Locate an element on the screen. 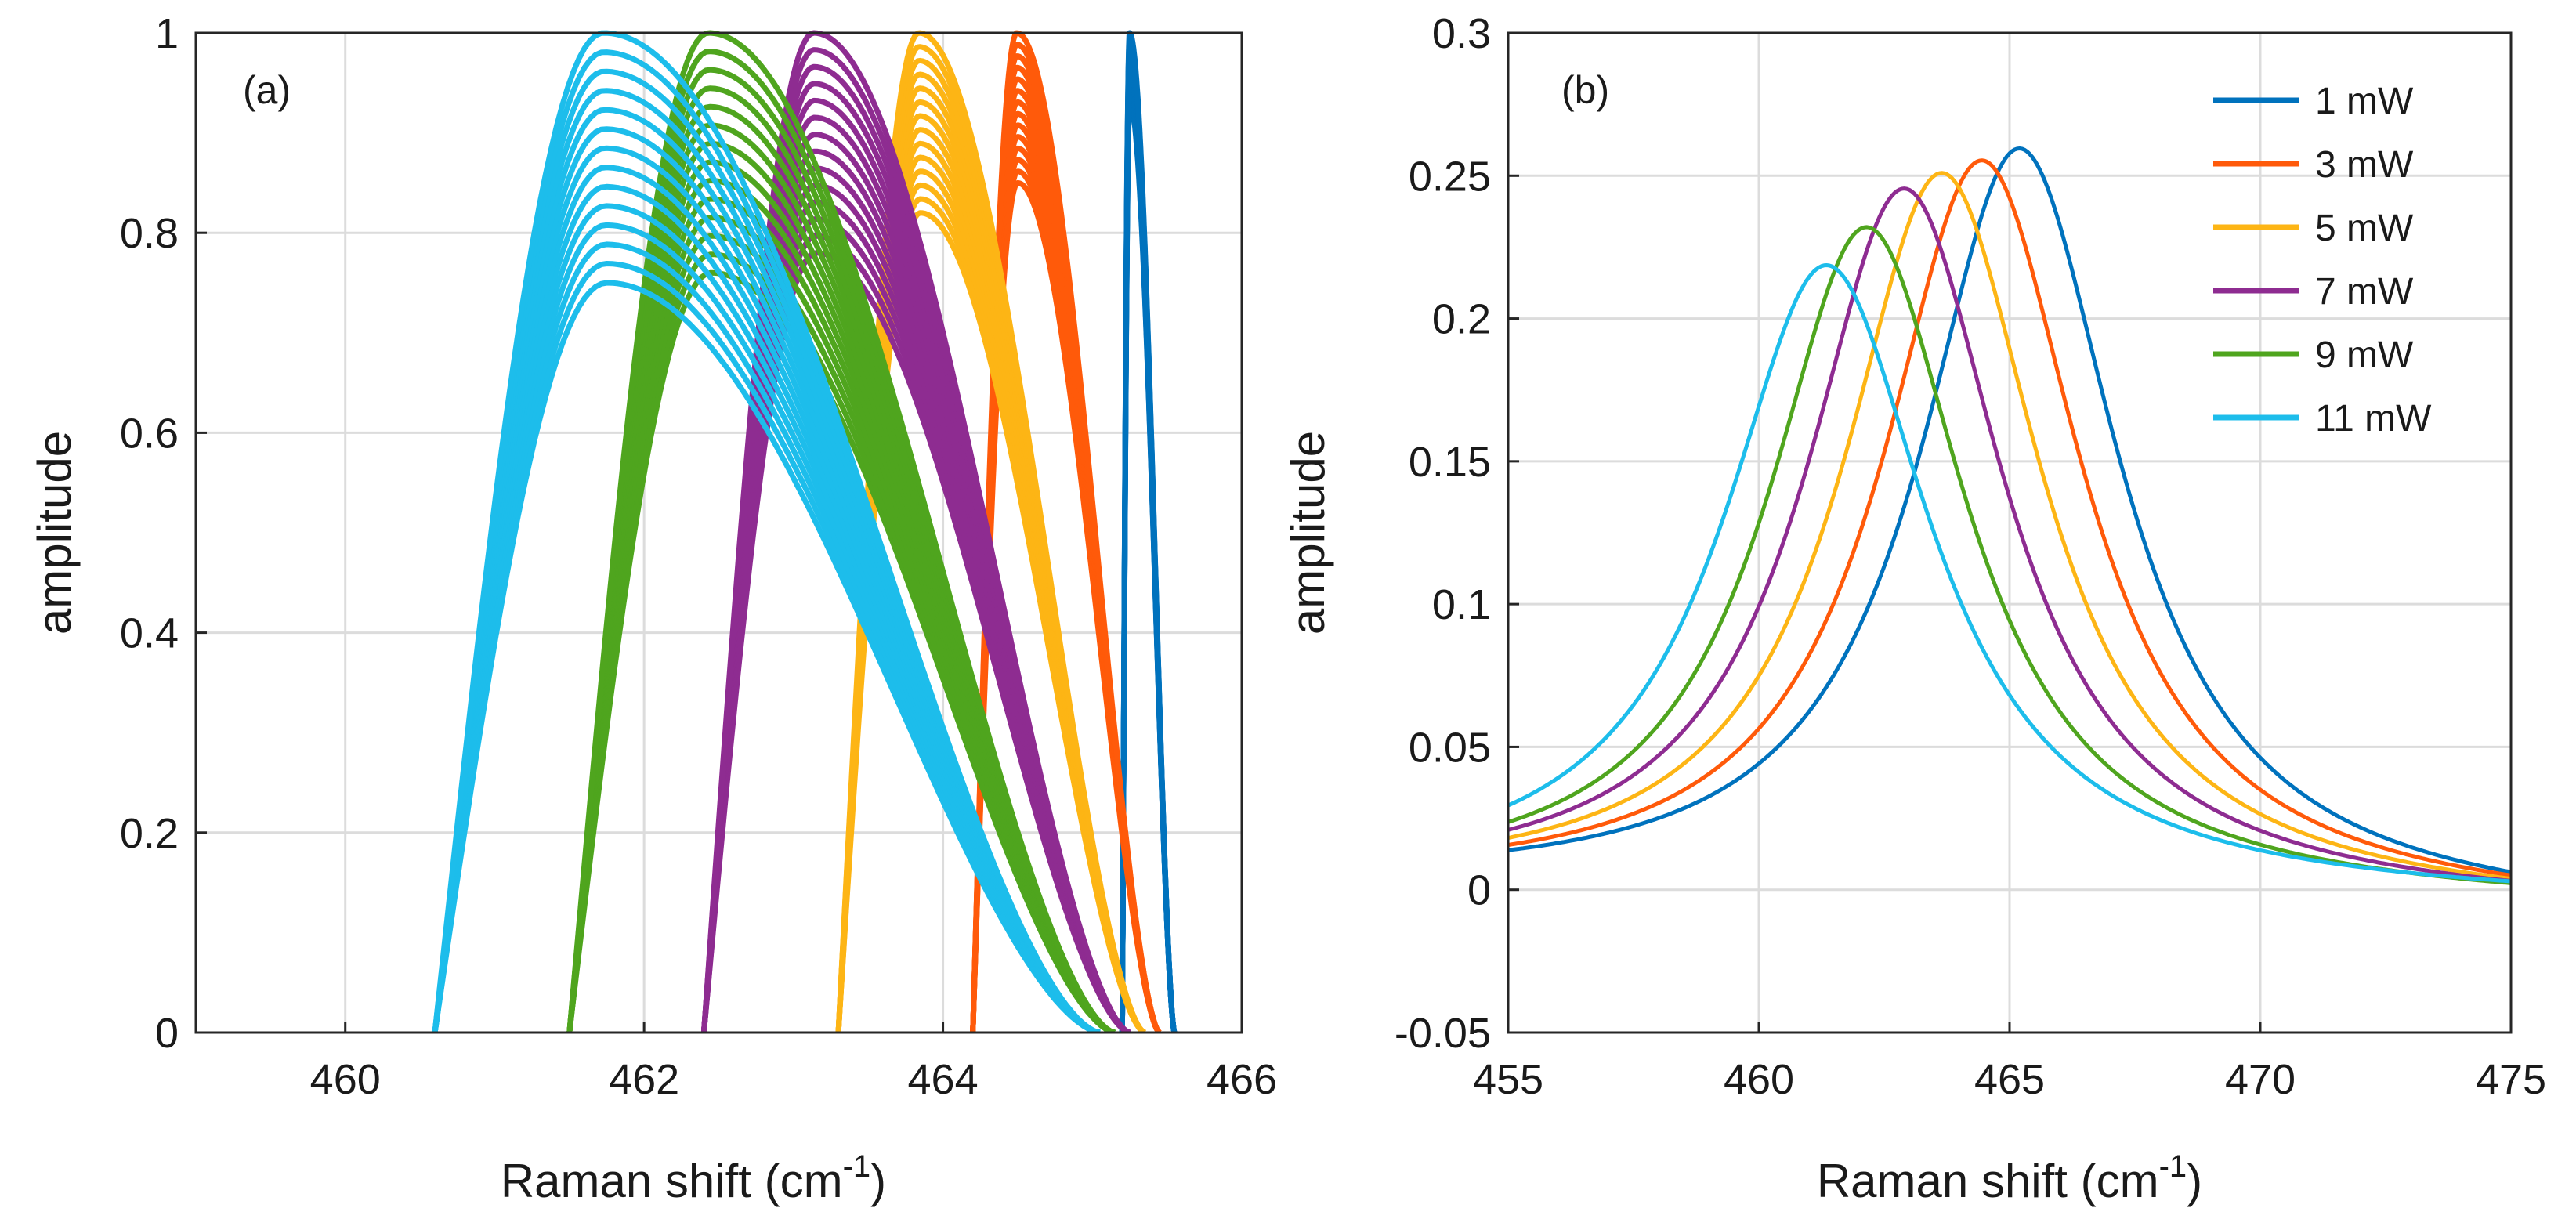  legend-item: 5 mW is located at coordinates (2313, 228).